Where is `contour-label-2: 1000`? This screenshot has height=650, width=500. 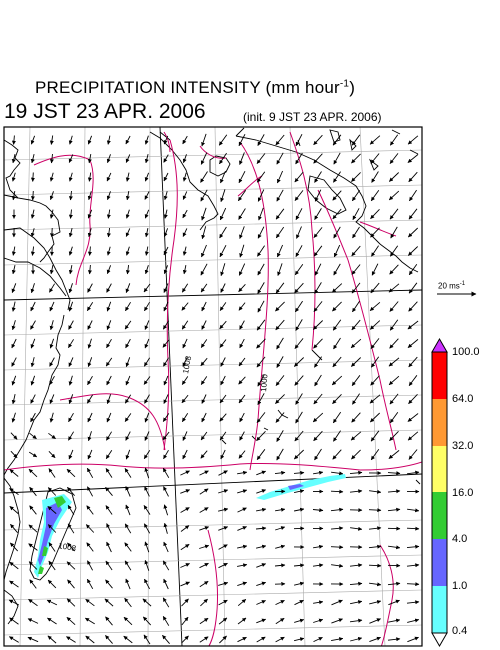 contour-label-2: 1000 is located at coordinates (264, 382).